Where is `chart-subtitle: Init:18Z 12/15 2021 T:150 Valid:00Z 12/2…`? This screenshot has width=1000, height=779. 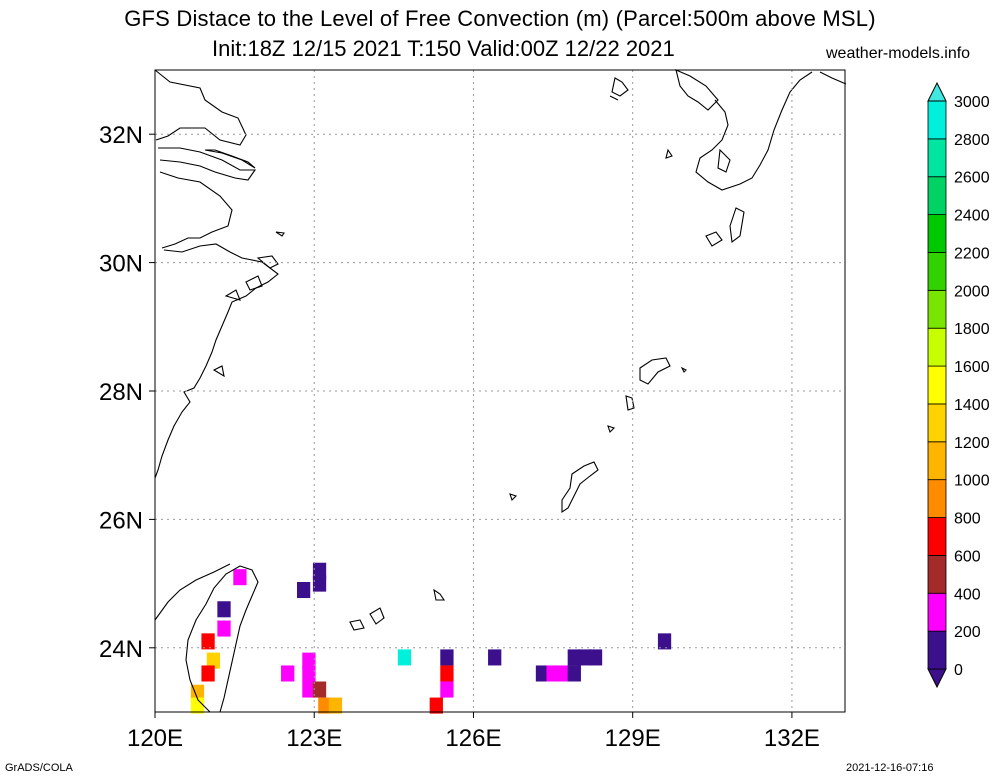
chart-subtitle: Init:18Z 12/15 2021 T:150 Valid:00Z 12/2… is located at coordinates (443, 48).